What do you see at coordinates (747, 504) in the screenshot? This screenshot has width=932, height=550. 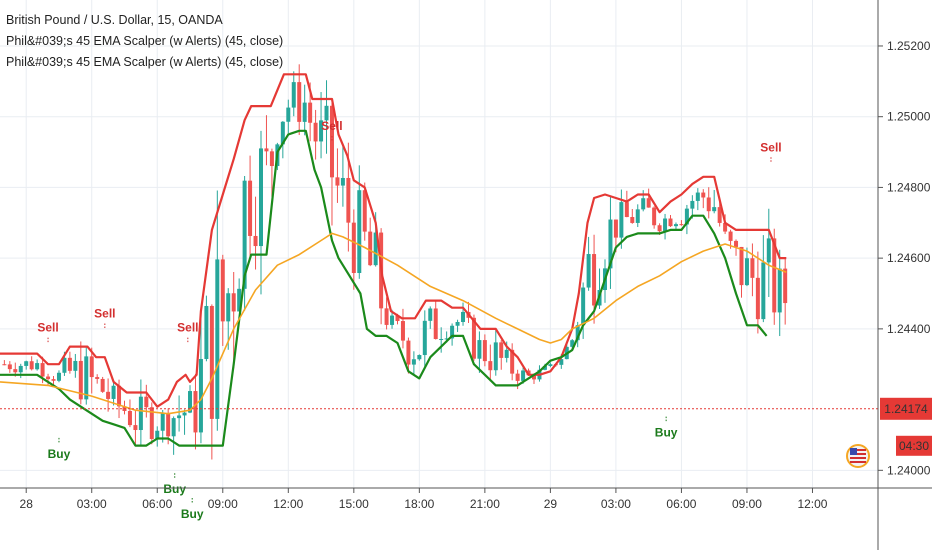 I see `x-tick-label: 09:00` at bounding box center [747, 504].